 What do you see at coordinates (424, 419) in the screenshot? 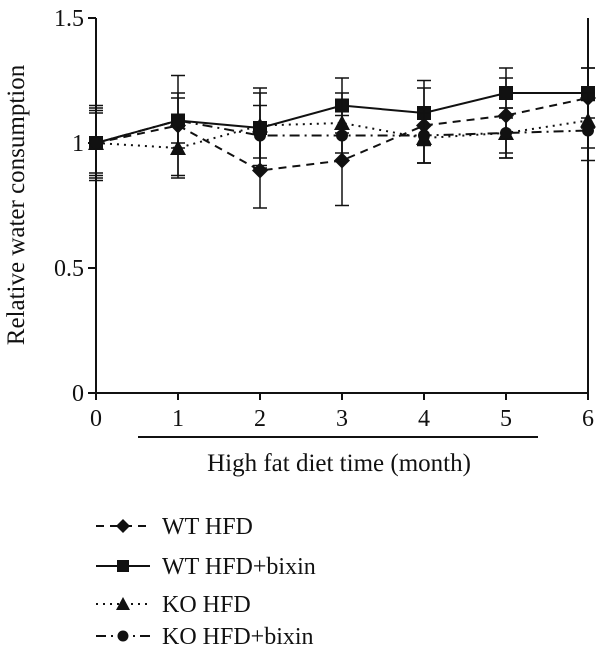
I see `x-tick-label: 4` at bounding box center [424, 419].